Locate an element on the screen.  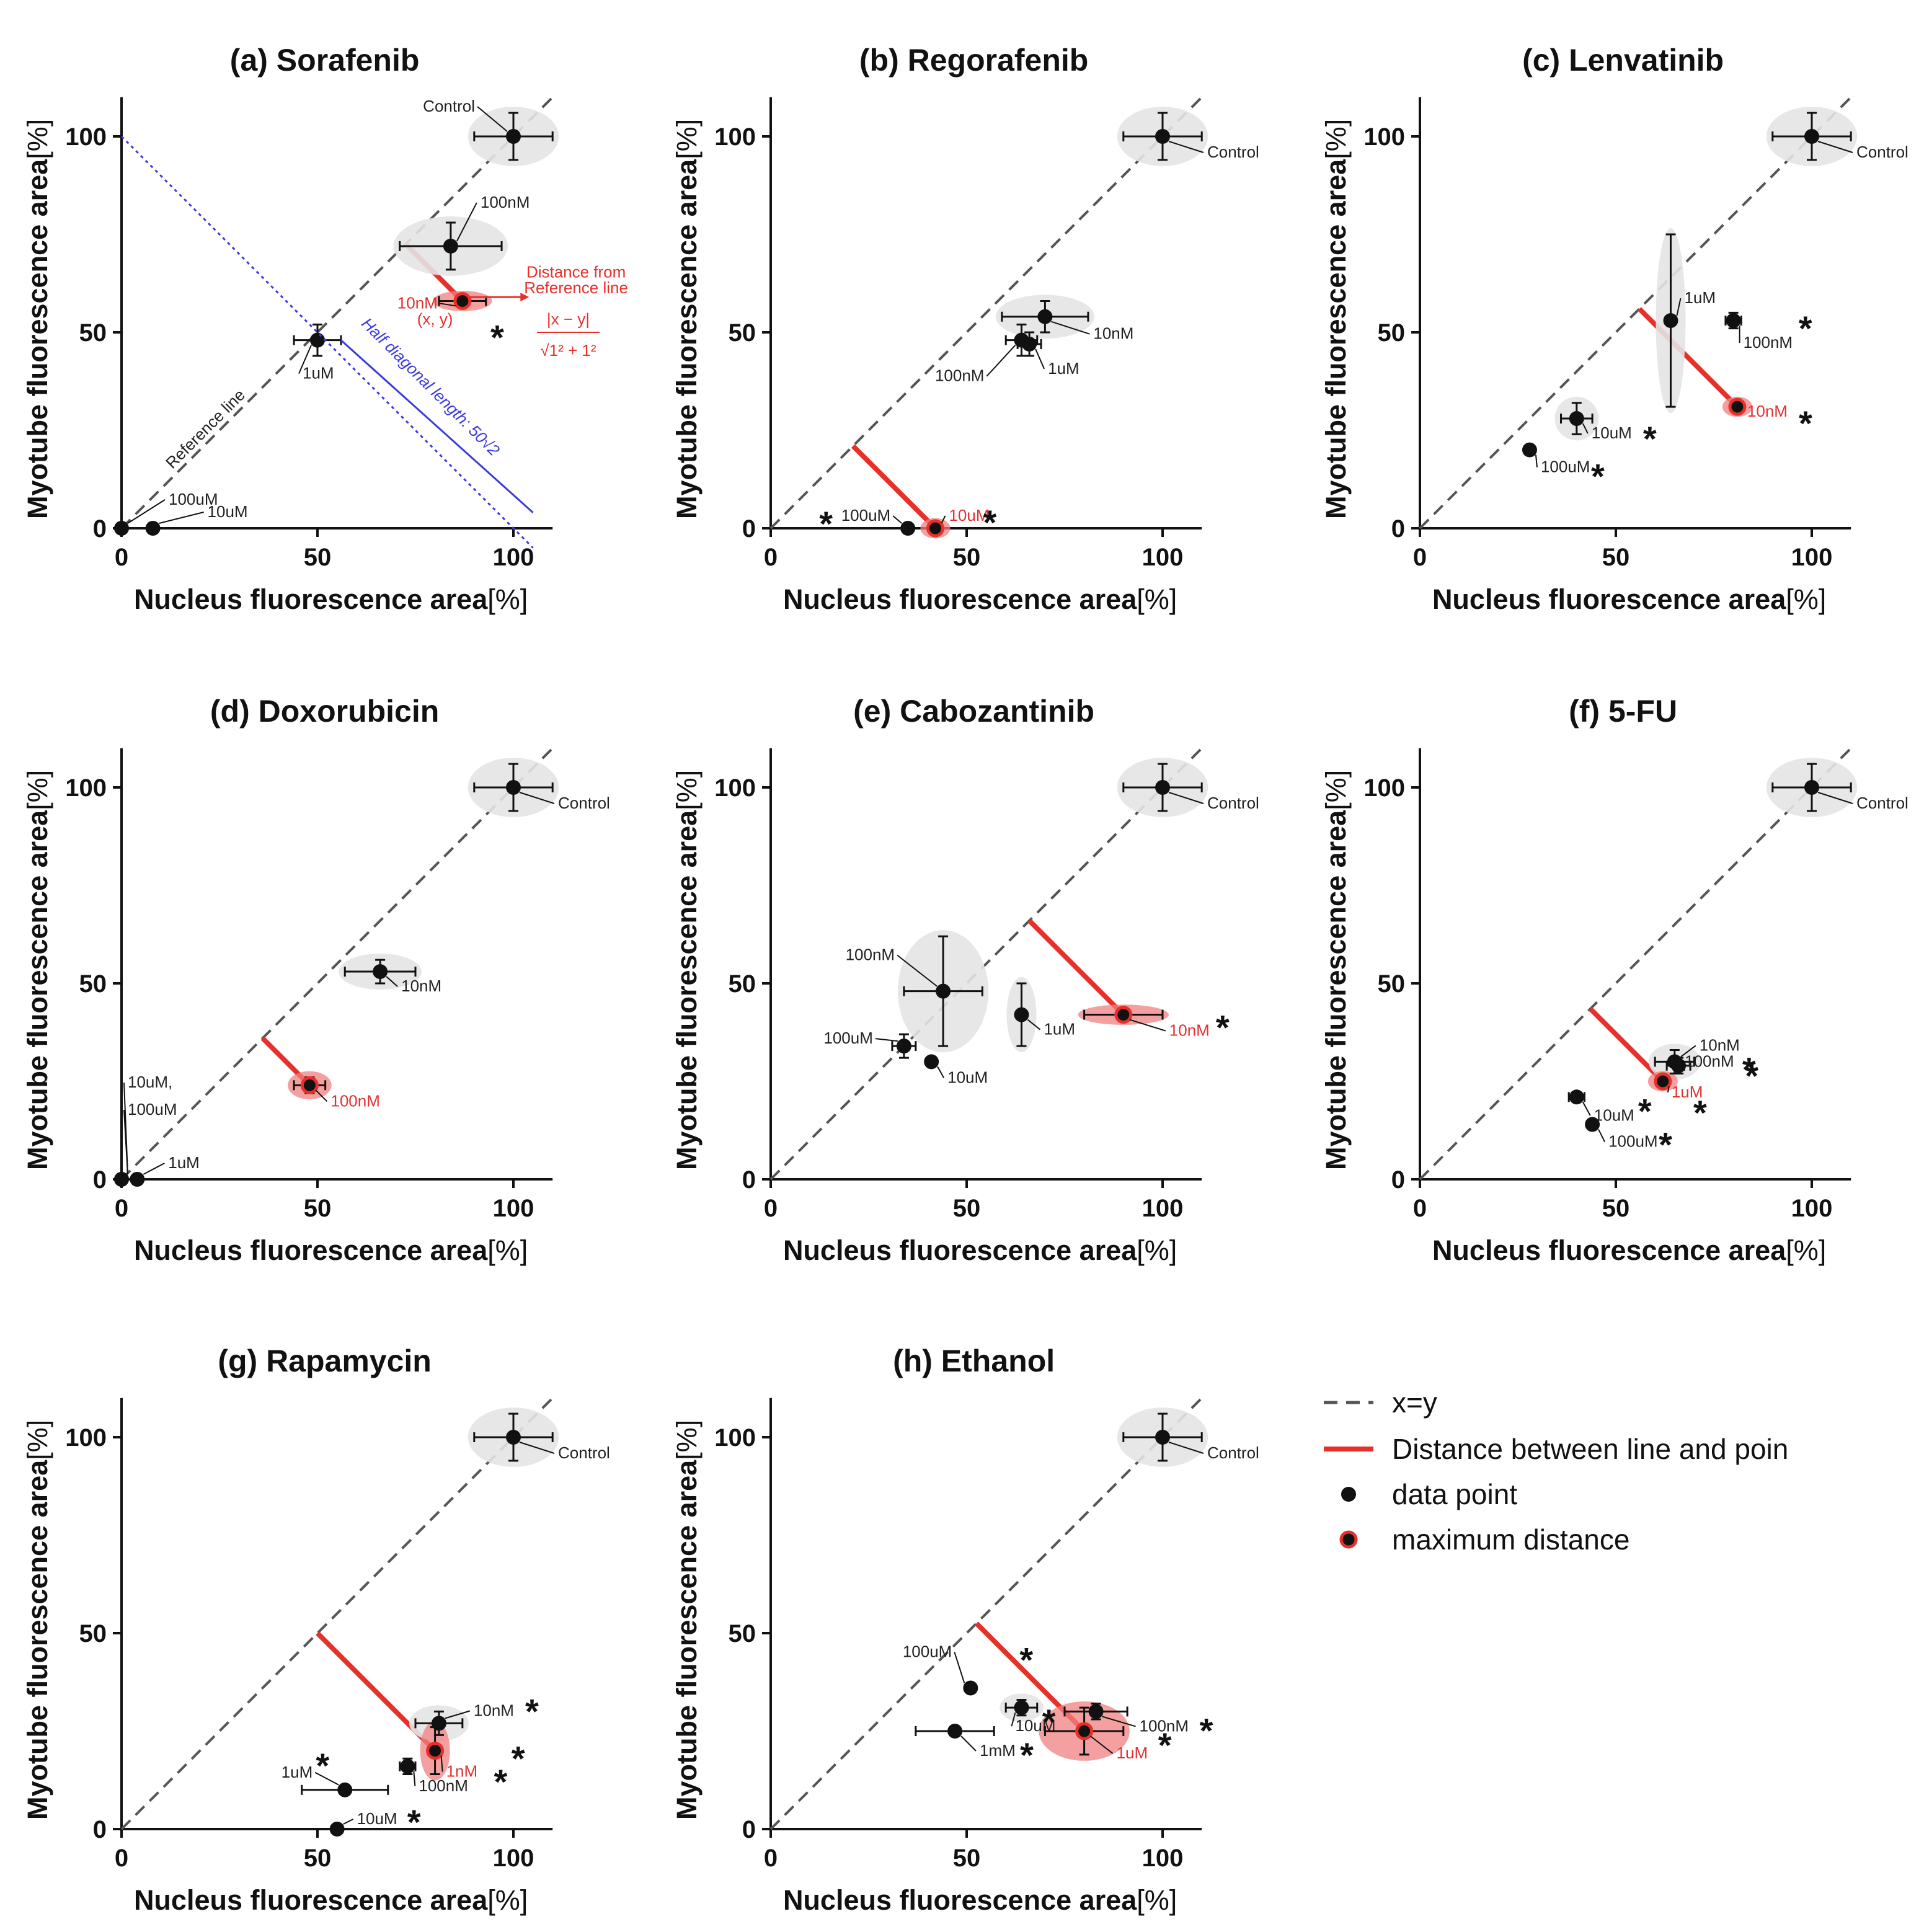
formula-numerator: |x − y| is located at coordinates (569, 318).